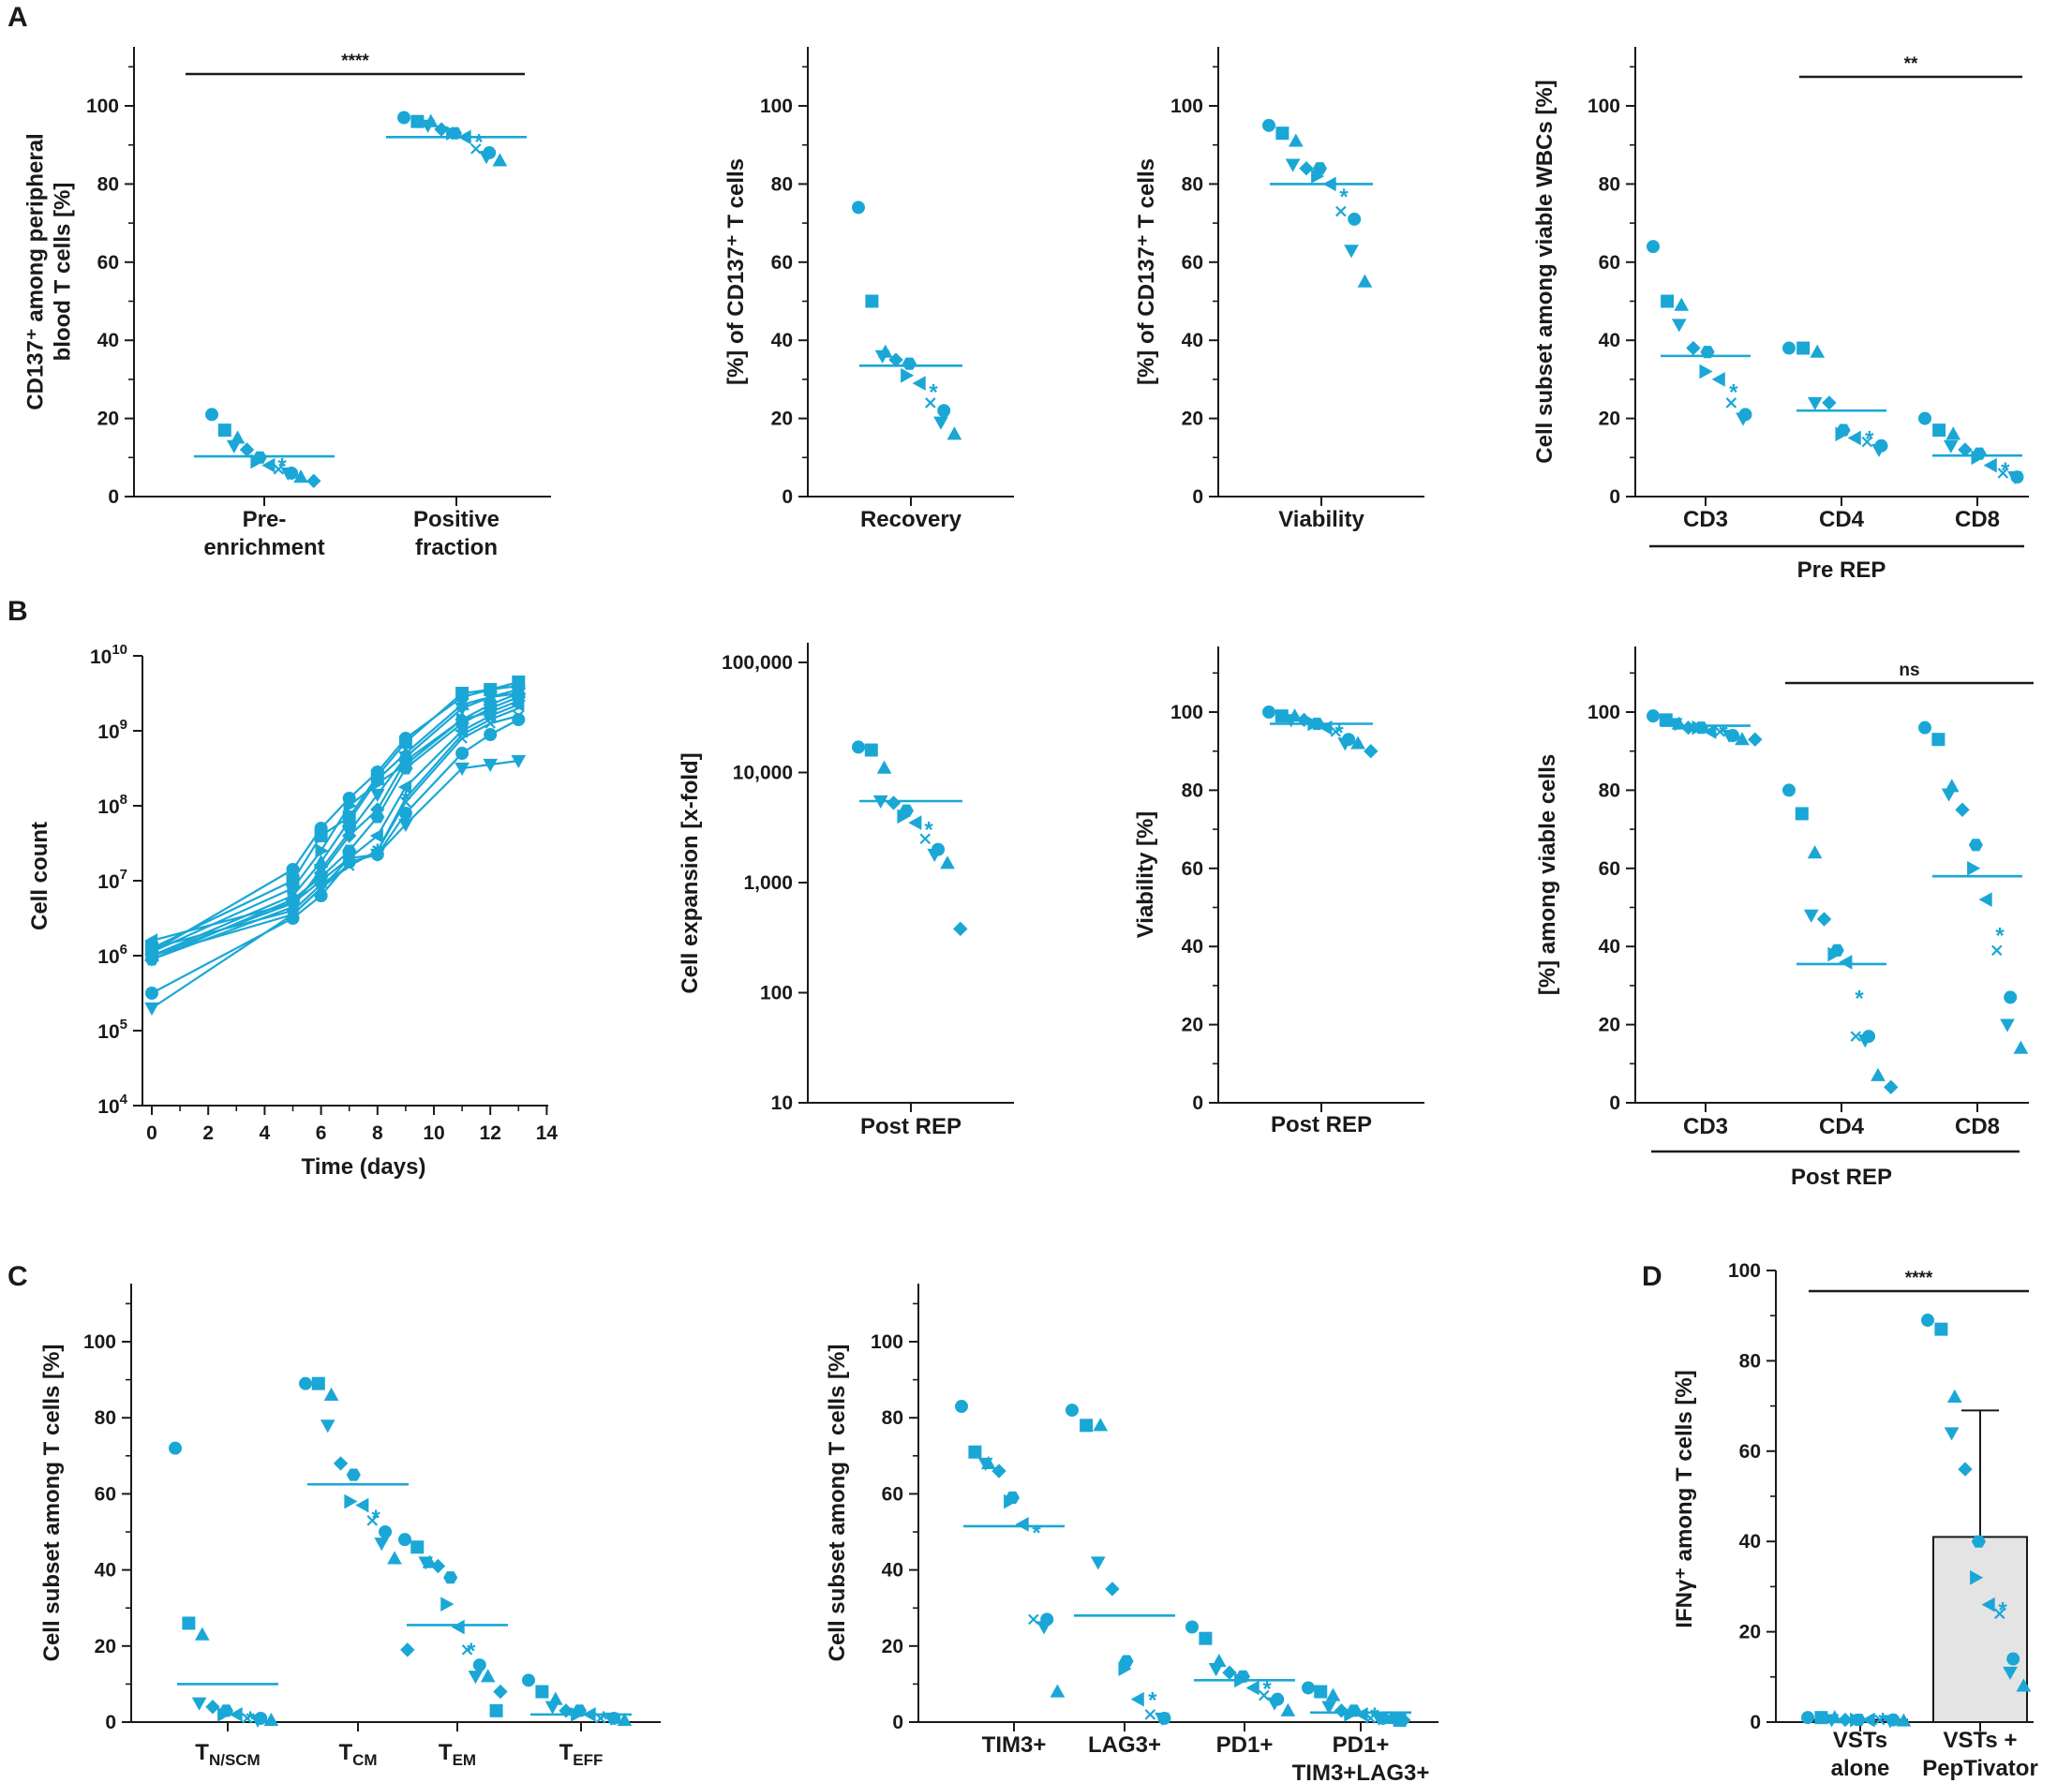 This screenshot has height=1783, width=2072. I want to click on b3-category-label: Post REP, so click(1321, 1124).